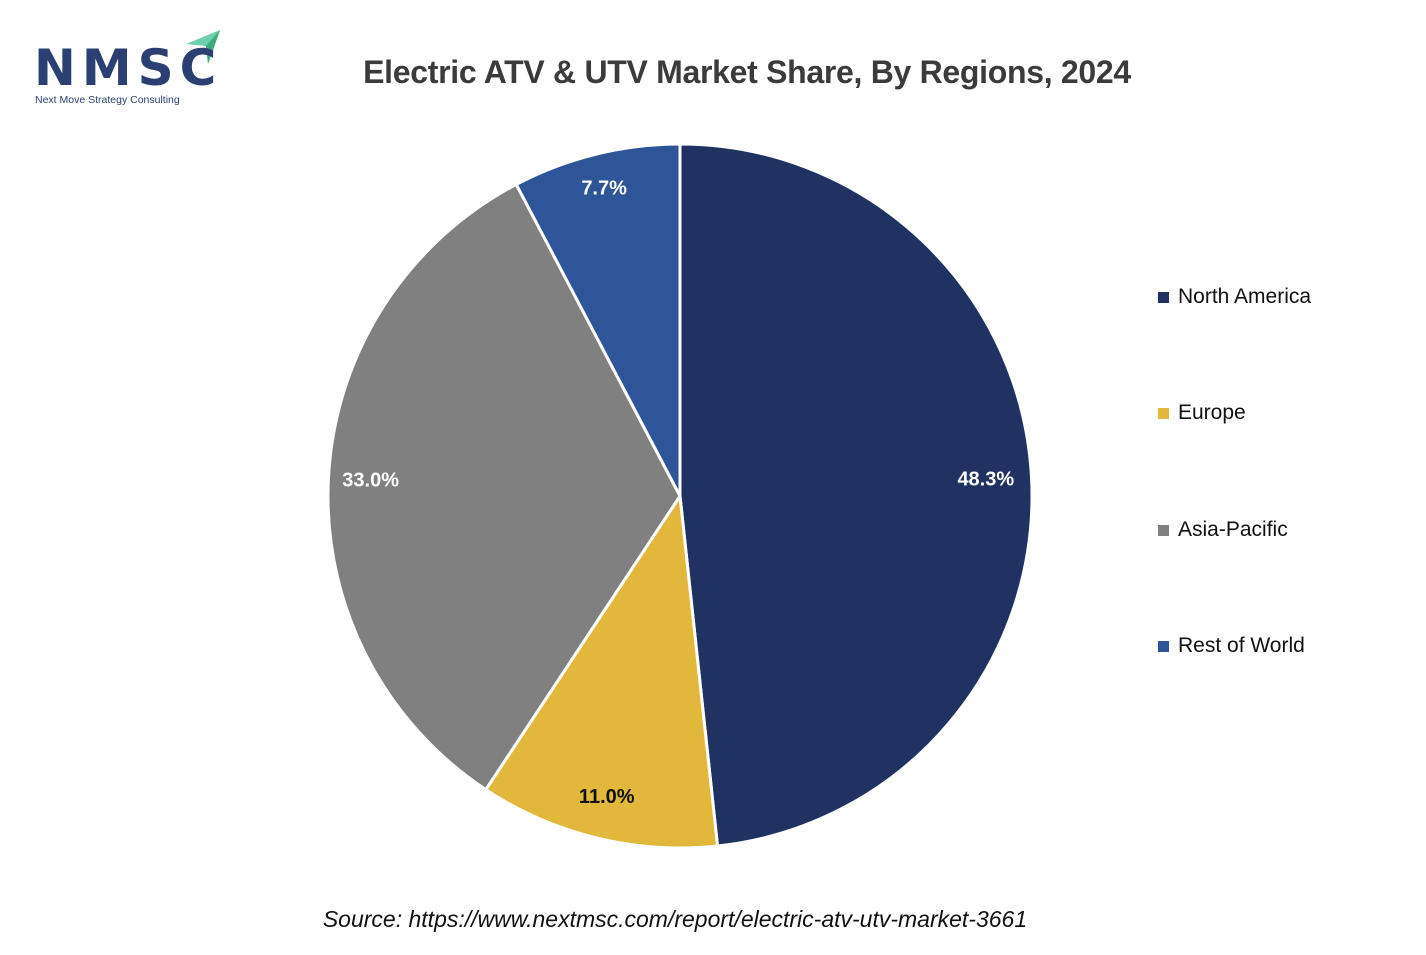  What do you see at coordinates (602, 672) in the screenshot?
I see `pie-slice-europe` at bounding box center [602, 672].